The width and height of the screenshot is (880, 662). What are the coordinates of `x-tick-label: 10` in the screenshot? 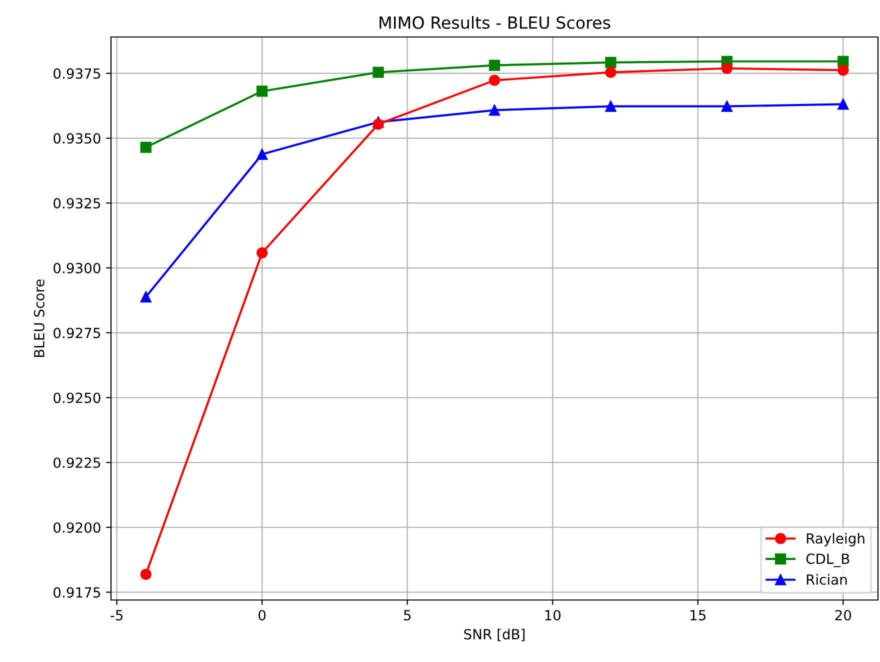 It's located at (553, 615).